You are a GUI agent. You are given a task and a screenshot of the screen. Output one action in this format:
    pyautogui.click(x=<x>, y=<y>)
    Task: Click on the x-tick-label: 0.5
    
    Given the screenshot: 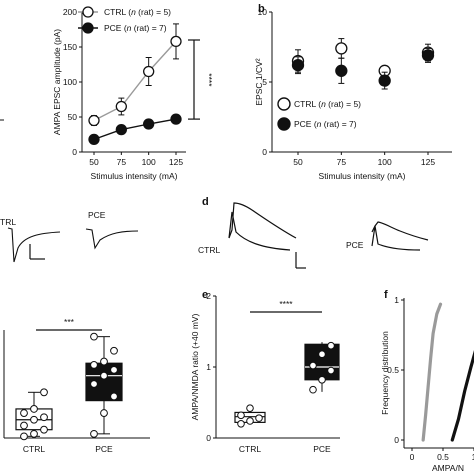 What is the action you would take?
    pyautogui.click(x=443, y=457)
    